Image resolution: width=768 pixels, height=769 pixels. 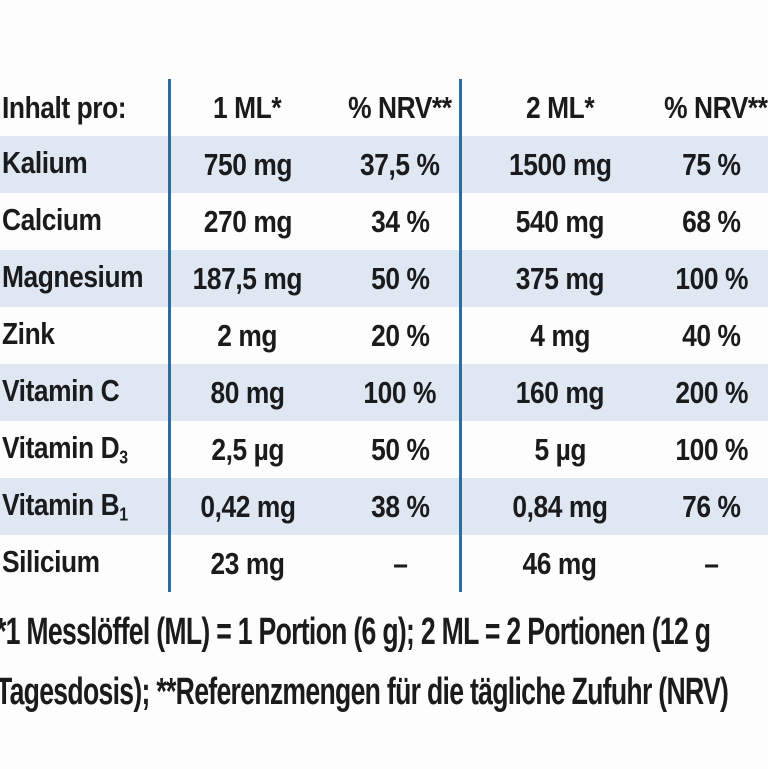 I want to click on value-2ml: 5 µg, so click(x=560, y=449).